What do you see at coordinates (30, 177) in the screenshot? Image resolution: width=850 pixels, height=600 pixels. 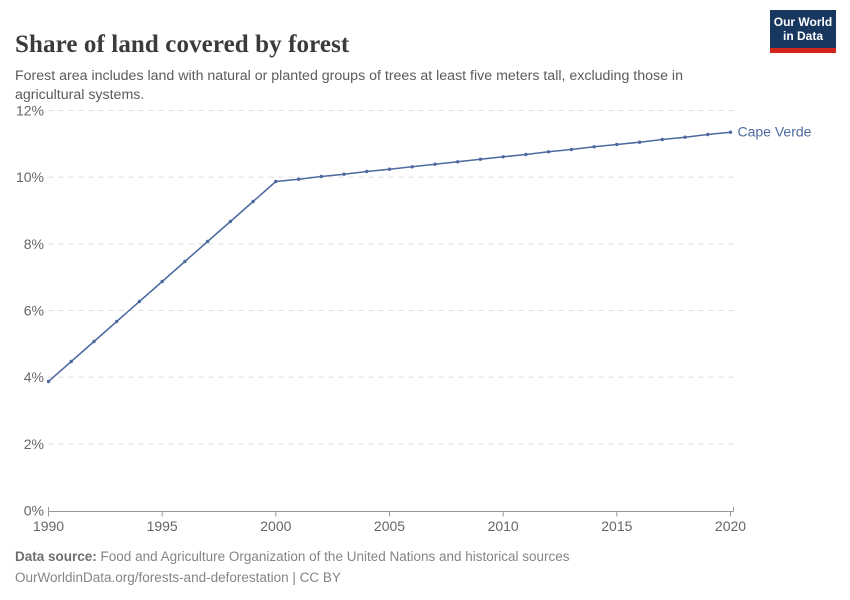 I see `y-axis-tick-label: 10%` at bounding box center [30, 177].